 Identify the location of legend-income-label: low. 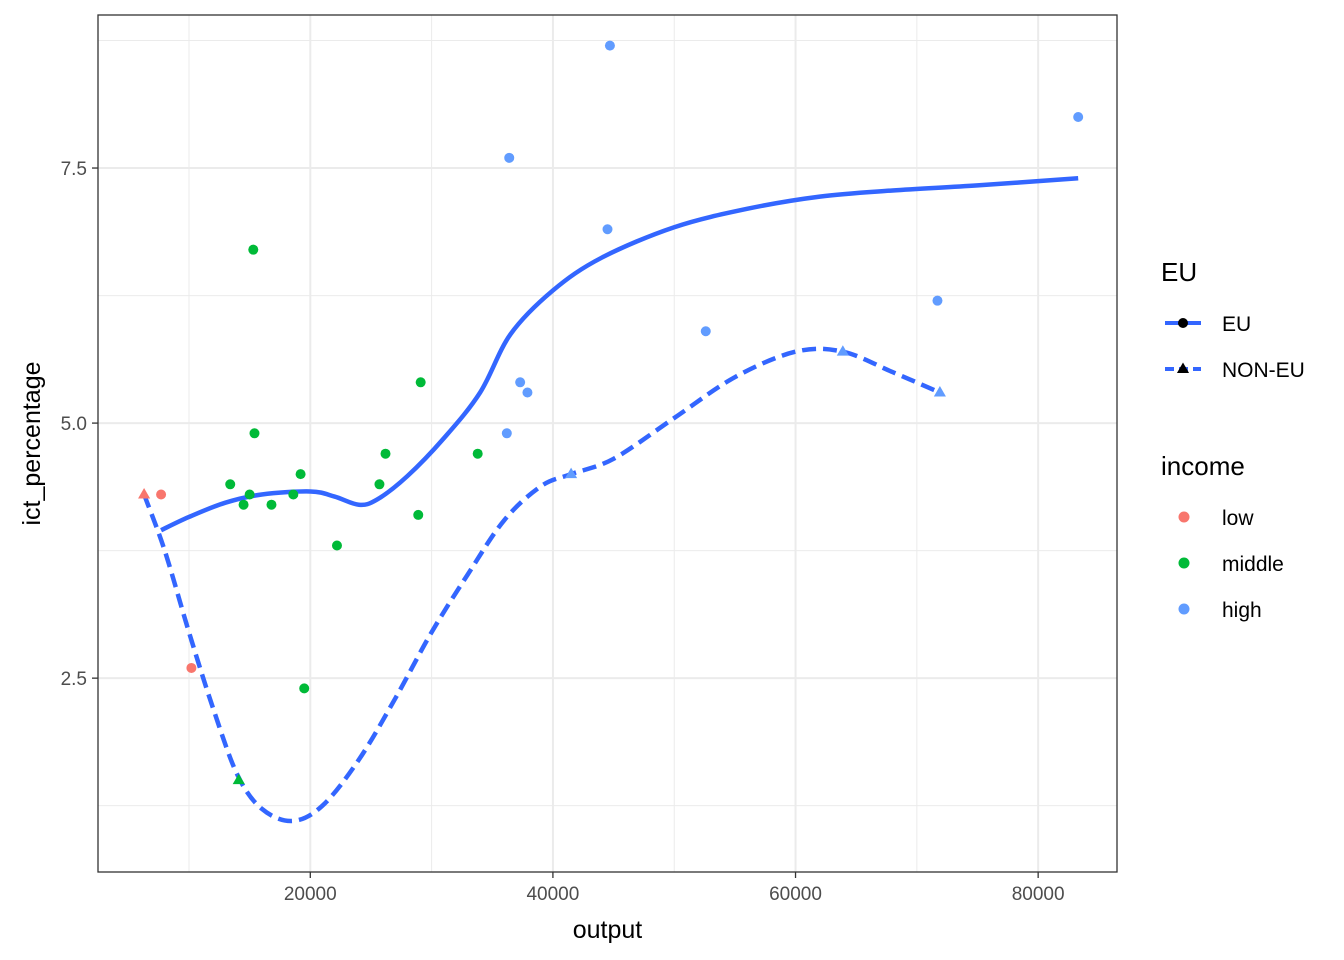
(1238, 518).